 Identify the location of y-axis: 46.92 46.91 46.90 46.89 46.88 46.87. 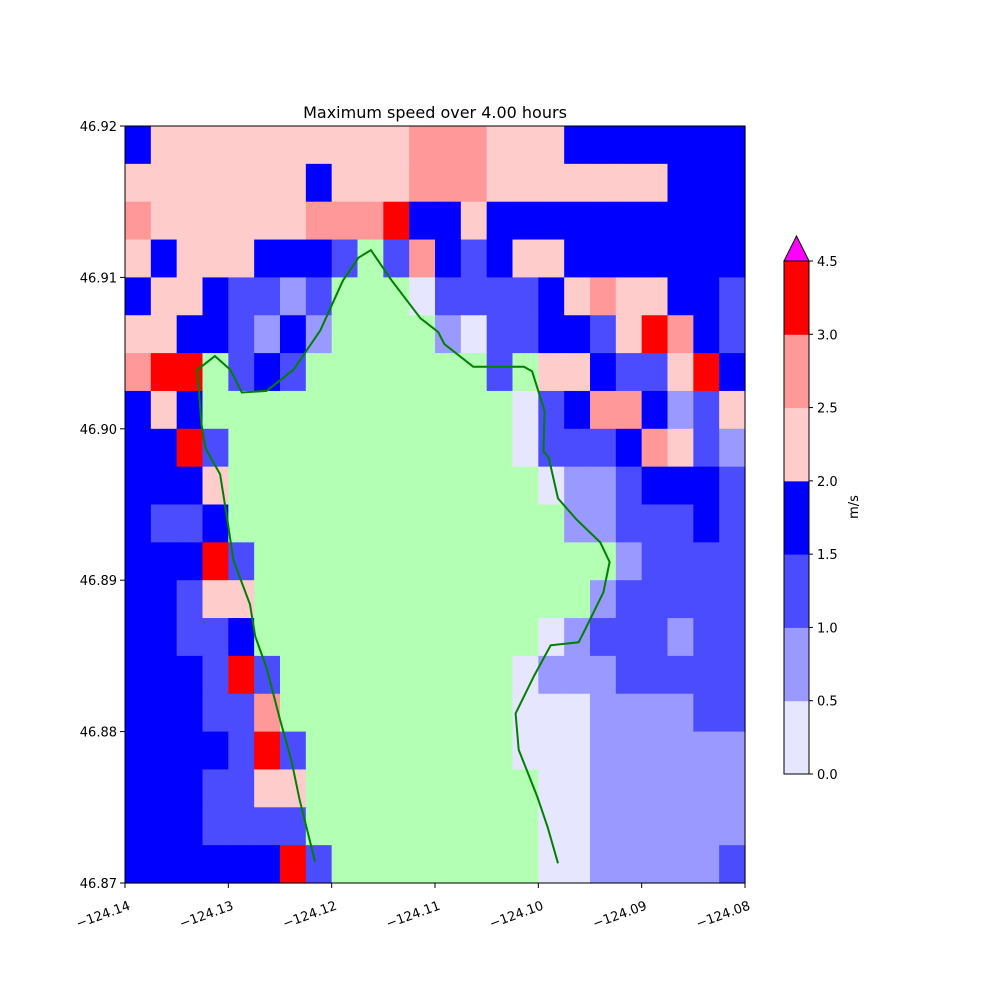
(102, 506).